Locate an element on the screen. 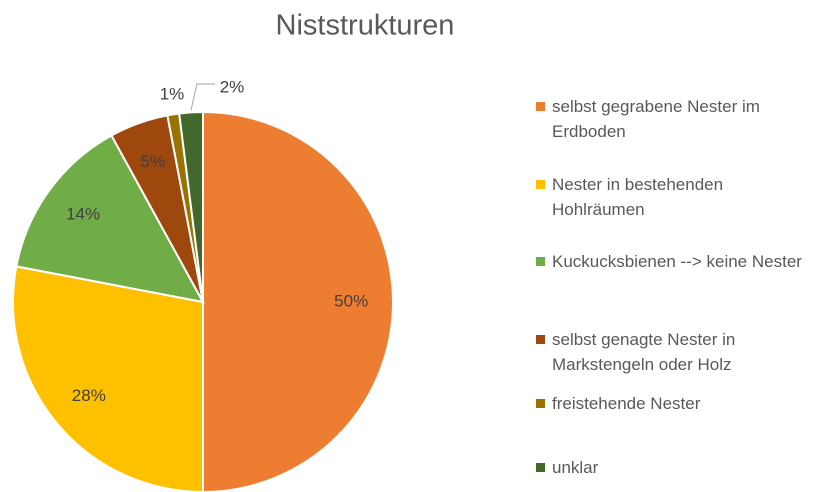 The width and height of the screenshot is (822, 492). data-label: 28% is located at coordinates (89, 395).